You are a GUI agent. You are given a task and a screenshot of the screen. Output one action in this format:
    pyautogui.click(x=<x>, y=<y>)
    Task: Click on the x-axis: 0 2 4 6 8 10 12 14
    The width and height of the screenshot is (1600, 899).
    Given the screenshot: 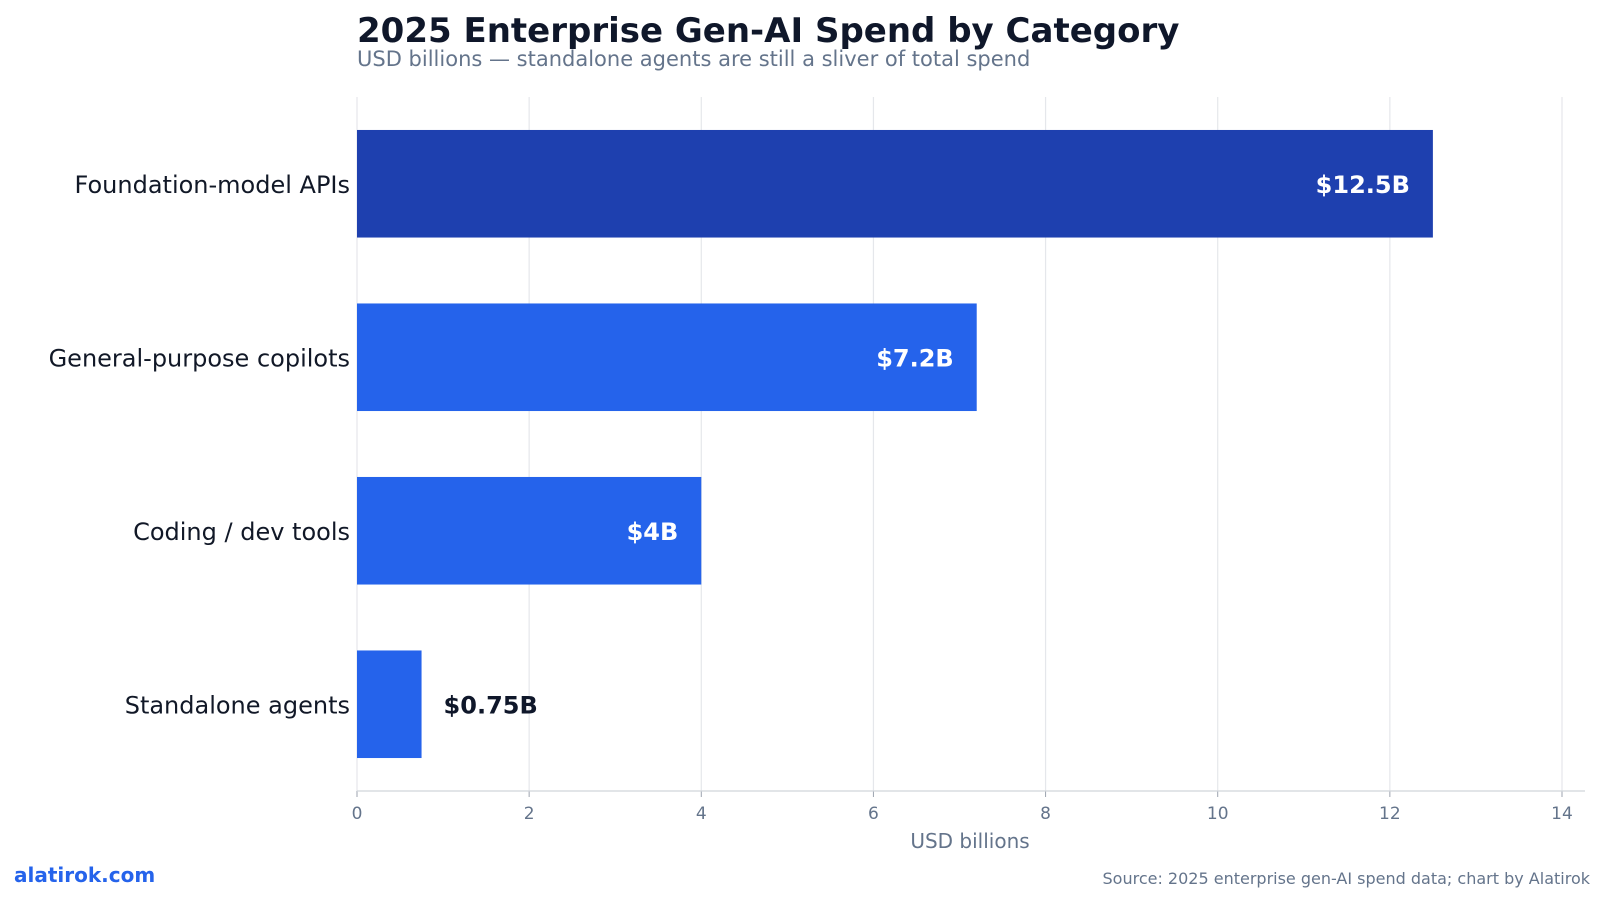 What is the action you would take?
    pyautogui.click(x=968, y=807)
    